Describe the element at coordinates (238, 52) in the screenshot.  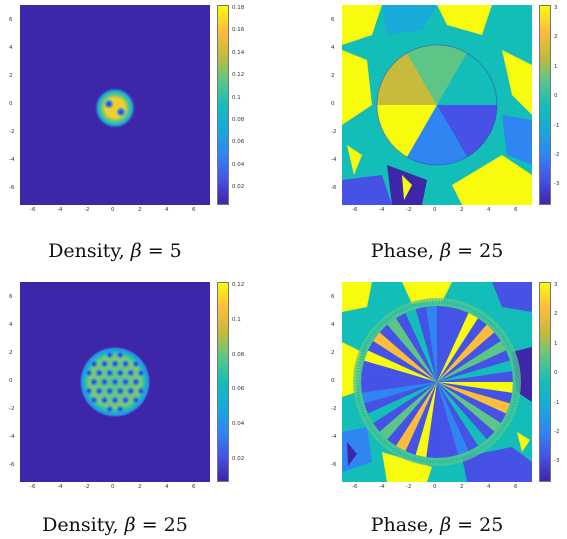
I see `colorbar-tick-label: 0.14` at that location.